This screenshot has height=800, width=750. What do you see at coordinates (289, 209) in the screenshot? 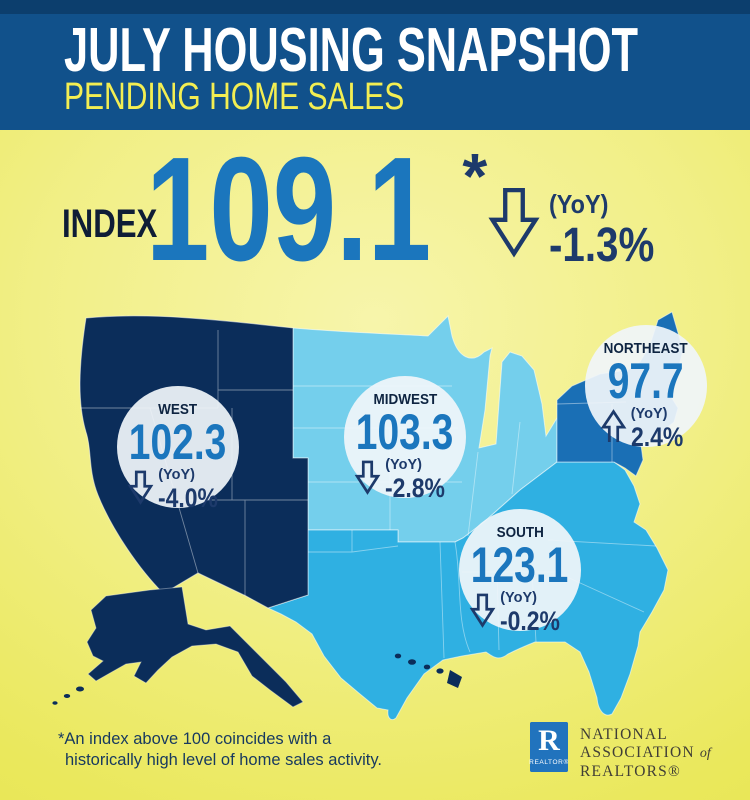
I see `index-value: 109.1` at bounding box center [289, 209].